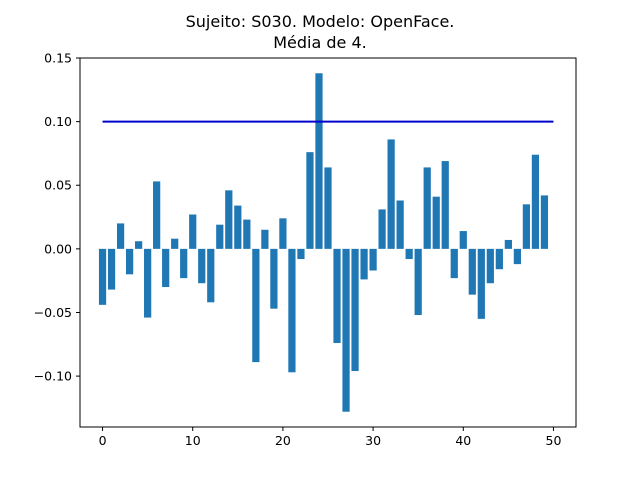 The width and height of the screenshot is (640, 480). I want to click on y-tick-label-0: 0.15, so click(58, 58).